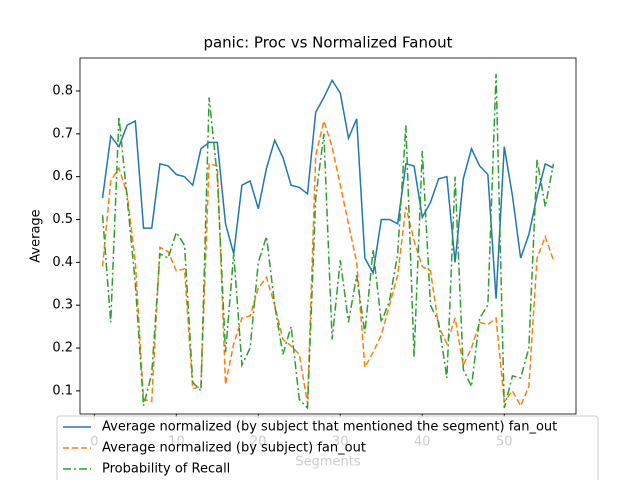 This screenshot has height=480, width=640. What do you see at coordinates (327, 43) in the screenshot?
I see `chart-title: panic: Proc vs Normalized Fanout` at bounding box center [327, 43].